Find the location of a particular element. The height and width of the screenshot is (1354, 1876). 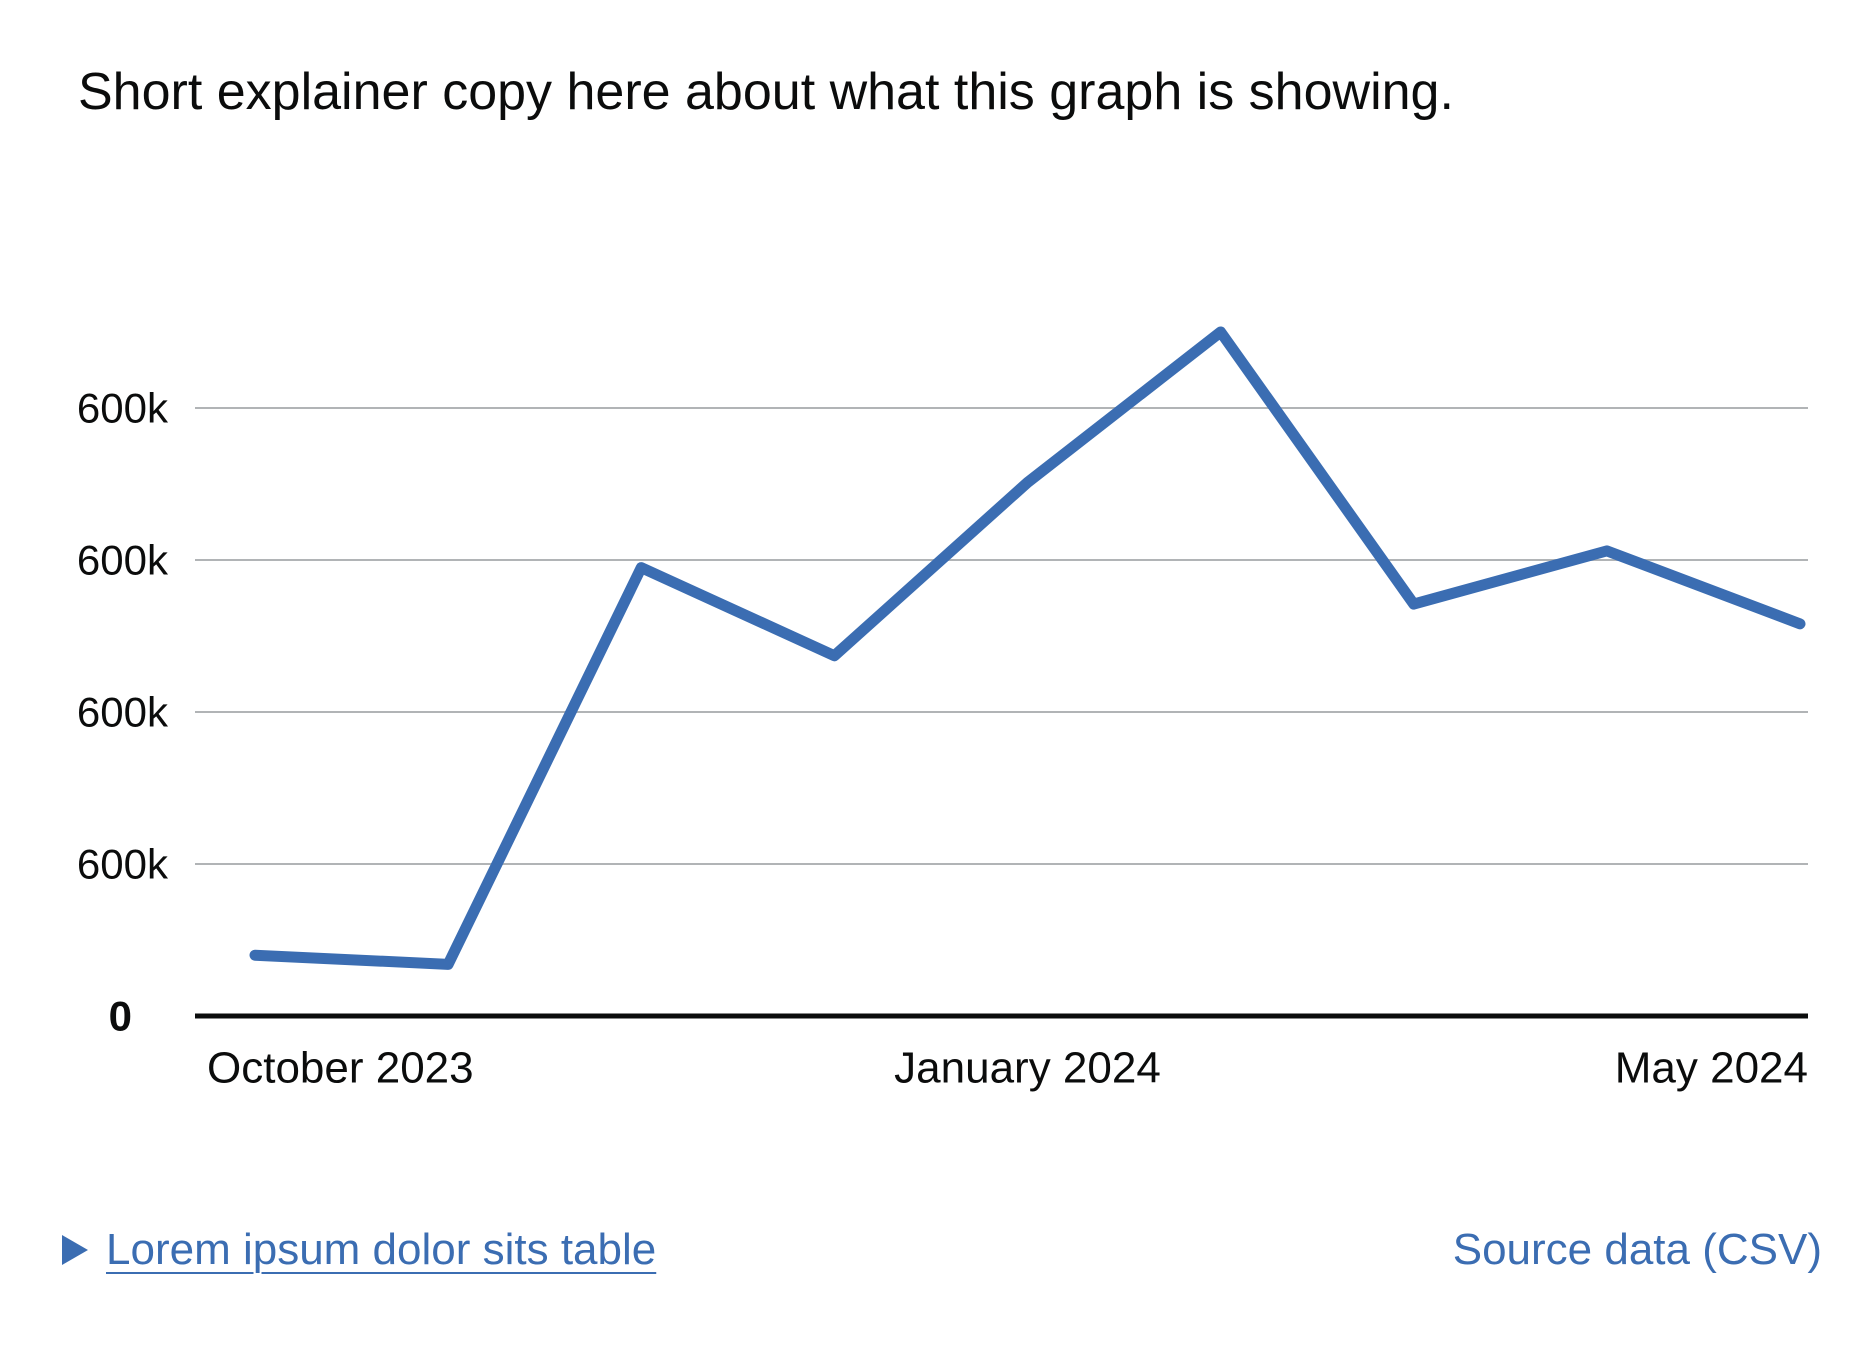

x-axis-labels: October 2023 January 2024 May 2024 is located at coordinates (1007, 1068).